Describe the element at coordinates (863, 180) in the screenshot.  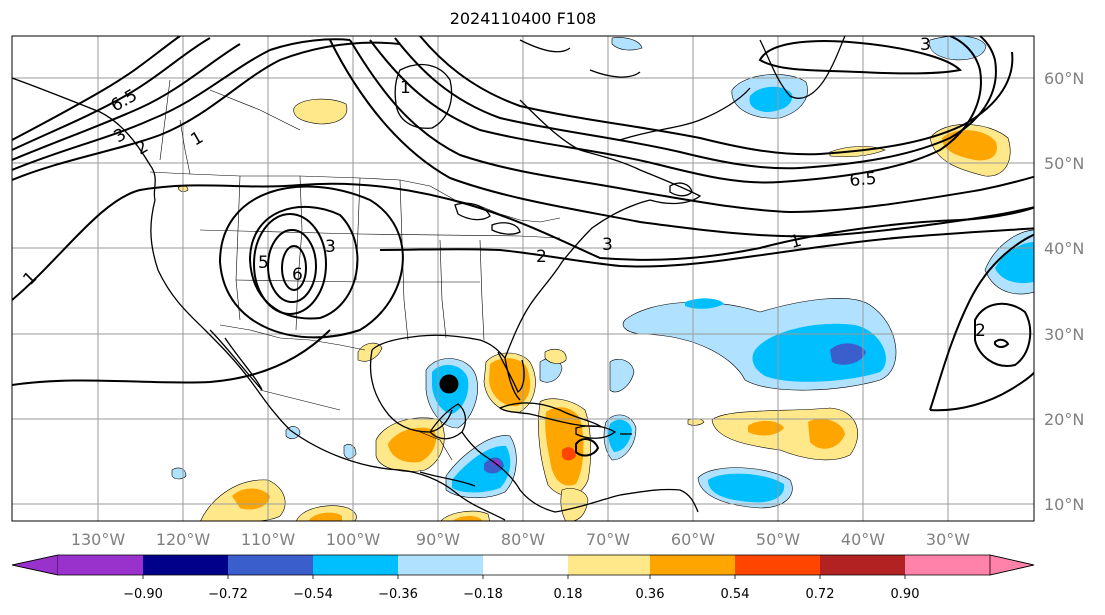
I see `contour-label: 6.5` at that location.